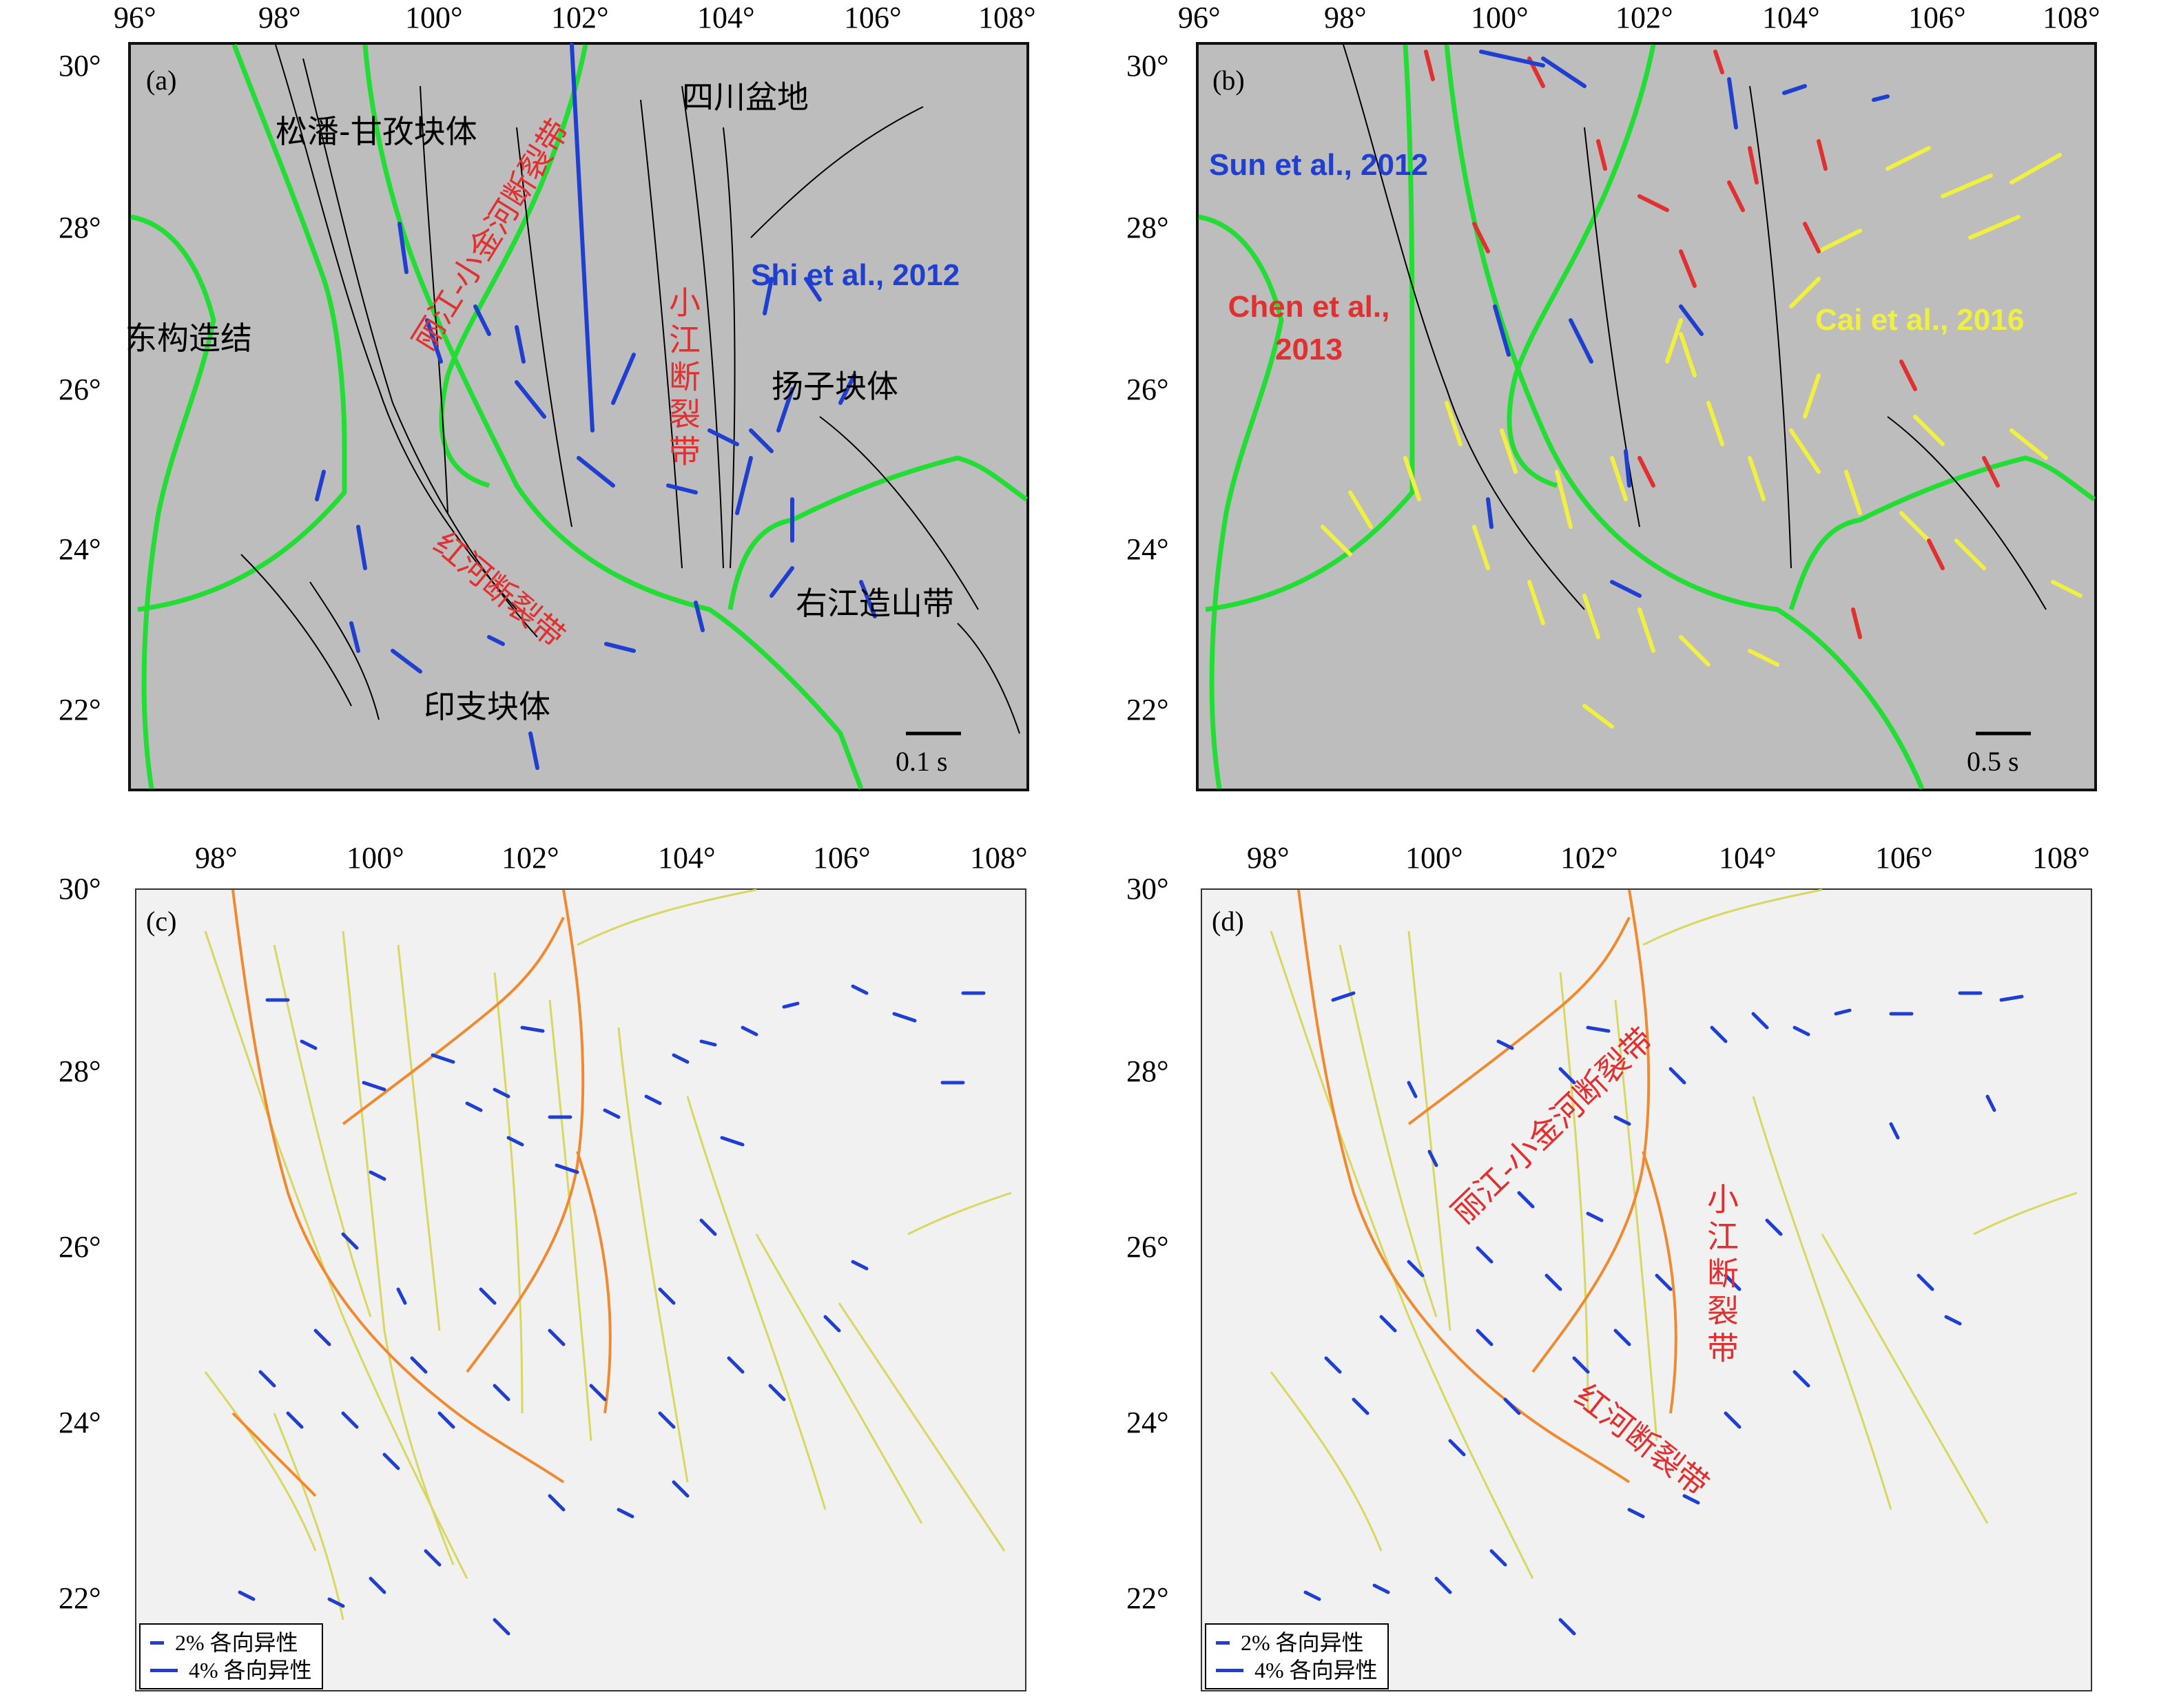 The height and width of the screenshot is (1708, 2170). What do you see at coordinates (596, 406) in the screenshot?
I see `splitting-bars-a` at bounding box center [596, 406].